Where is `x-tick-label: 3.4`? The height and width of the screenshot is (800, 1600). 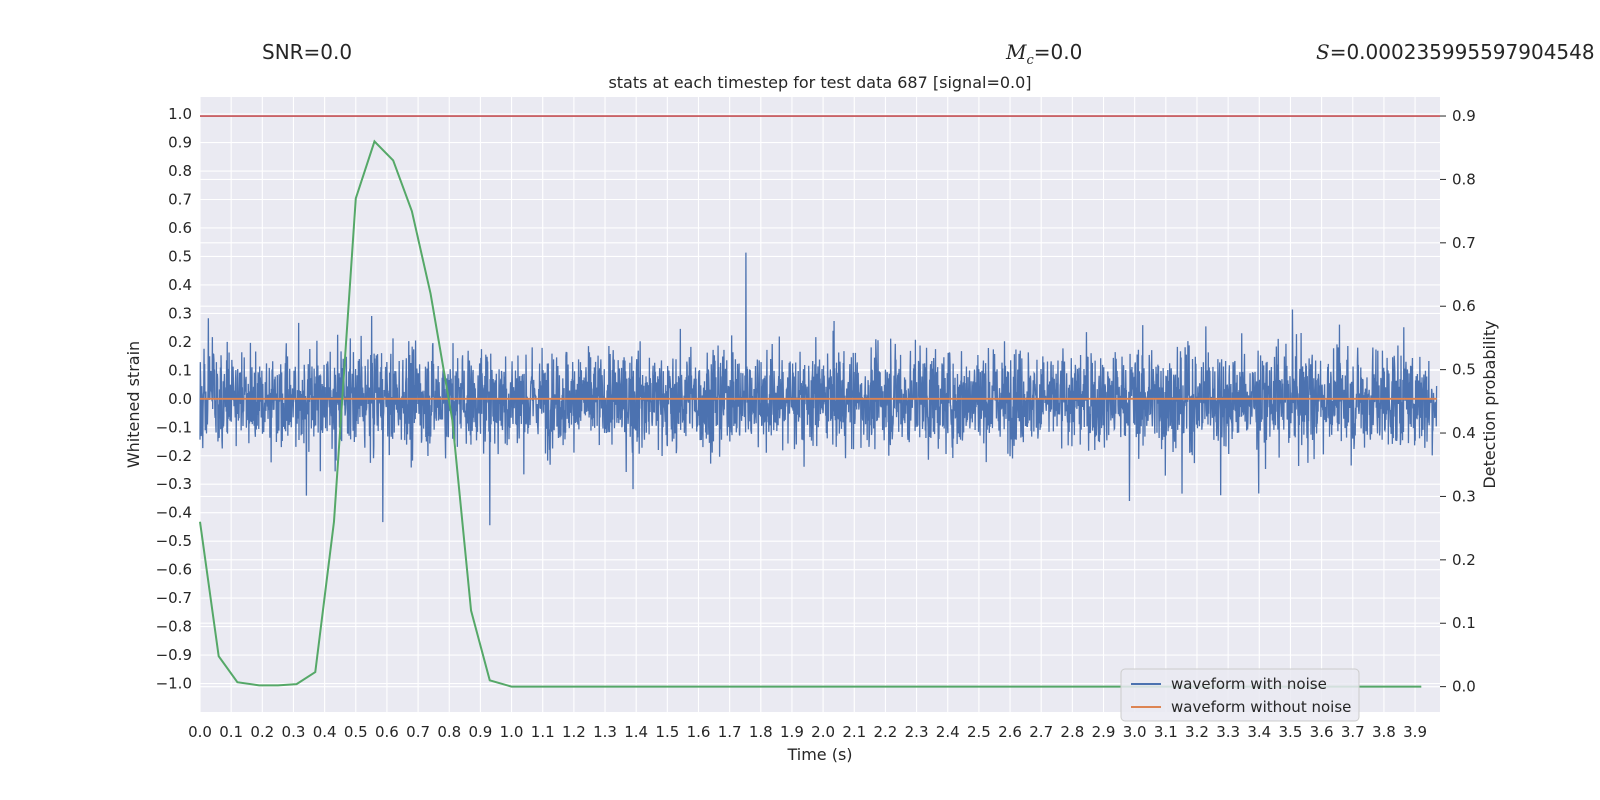
x-tick-label: 3.4 is located at coordinates (1259, 732).